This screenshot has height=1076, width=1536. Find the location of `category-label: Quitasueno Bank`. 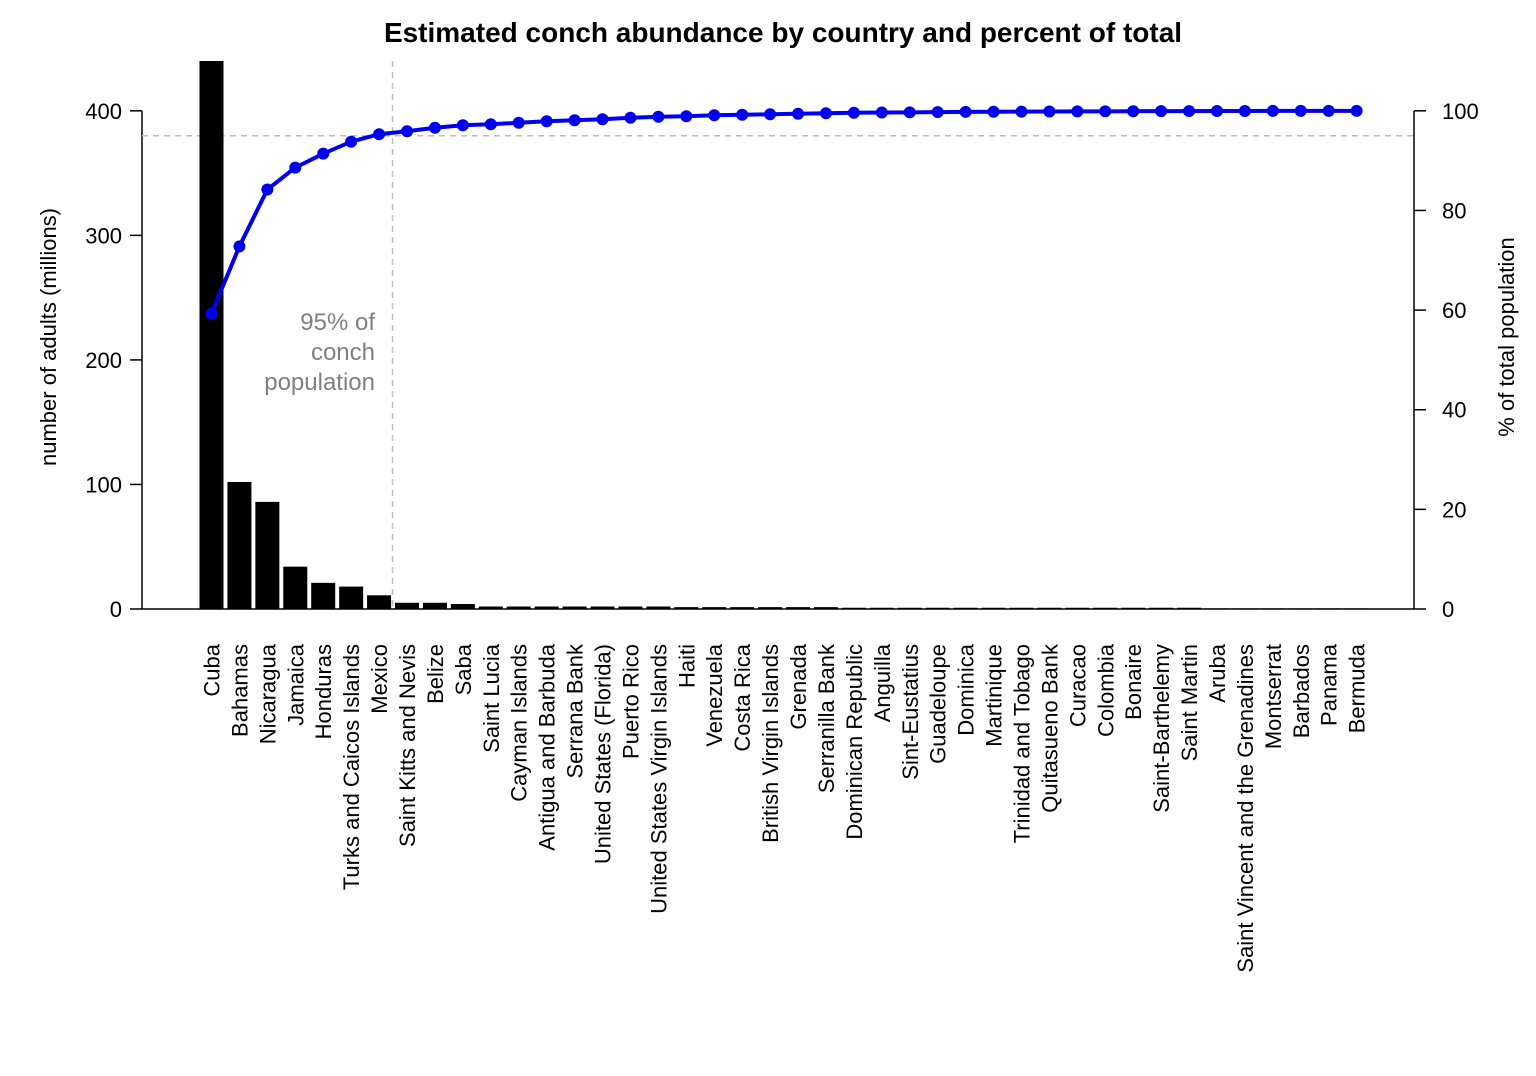

category-label: Quitasueno Bank is located at coordinates (1049, 728).